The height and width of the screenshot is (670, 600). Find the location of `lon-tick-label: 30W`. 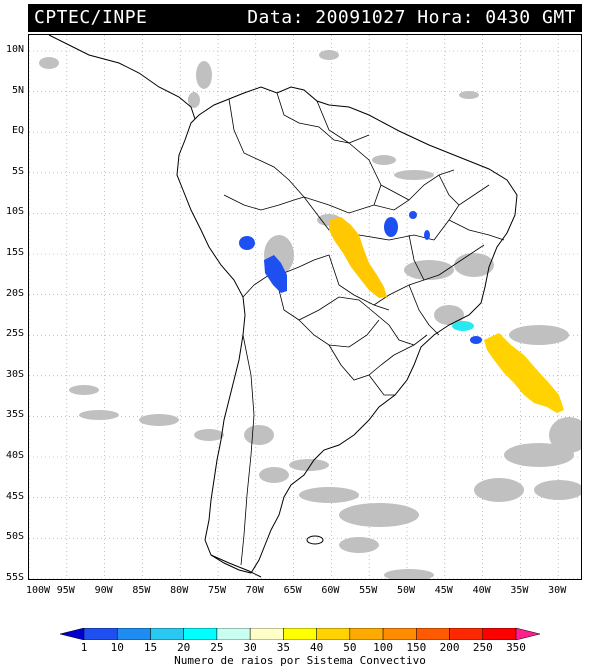

lon-tick-label: 30W is located at coordinates (557, 590).